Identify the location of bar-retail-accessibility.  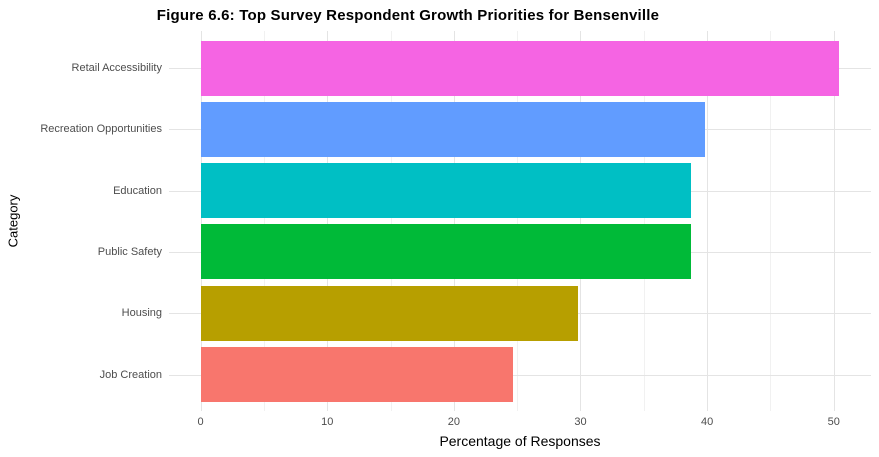
(519, 68).